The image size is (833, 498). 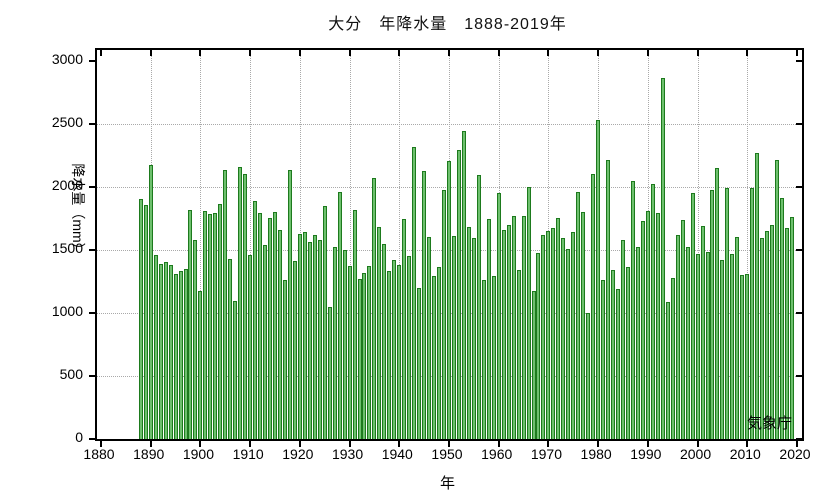 I want to click on precipitation-bar-2009, so click(x=742, y=357).